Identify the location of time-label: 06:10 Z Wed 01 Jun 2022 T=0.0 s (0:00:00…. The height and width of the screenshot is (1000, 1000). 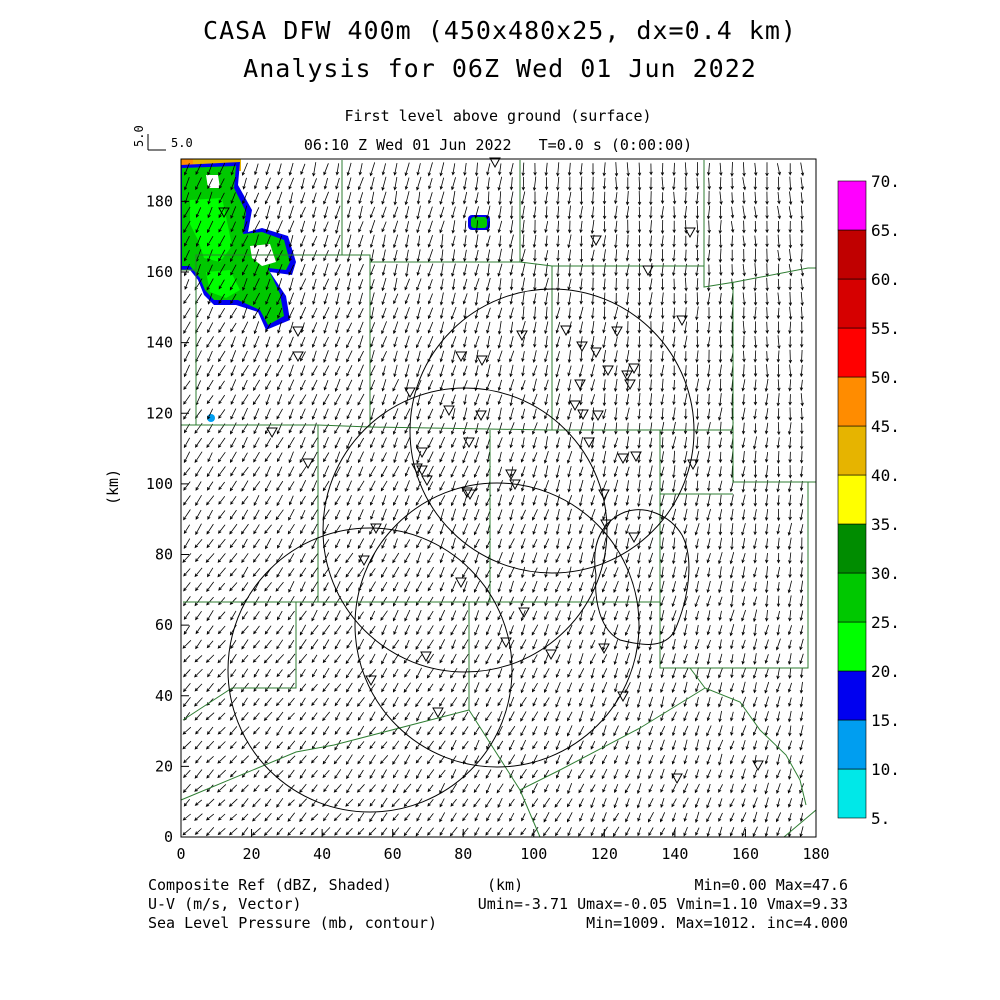
(498, 145).